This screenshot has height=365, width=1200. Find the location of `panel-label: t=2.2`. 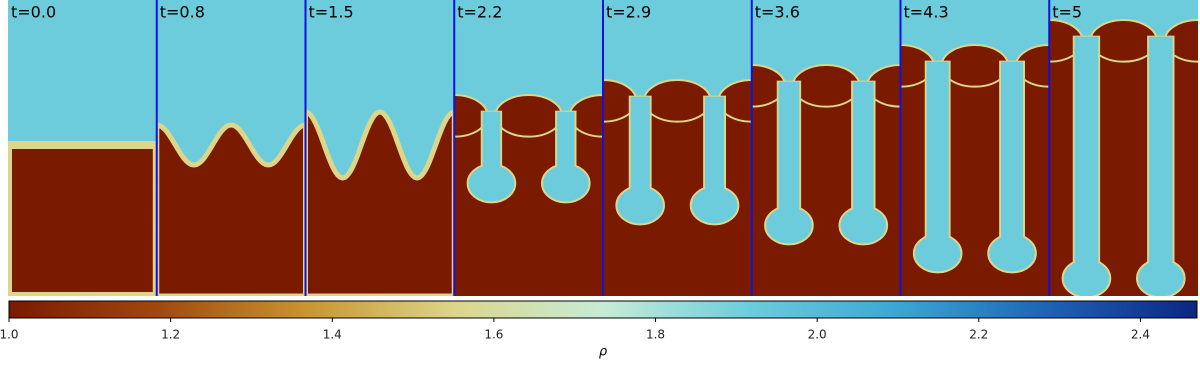

panel-label: t=2.2 is located at coordinates (479, 12).